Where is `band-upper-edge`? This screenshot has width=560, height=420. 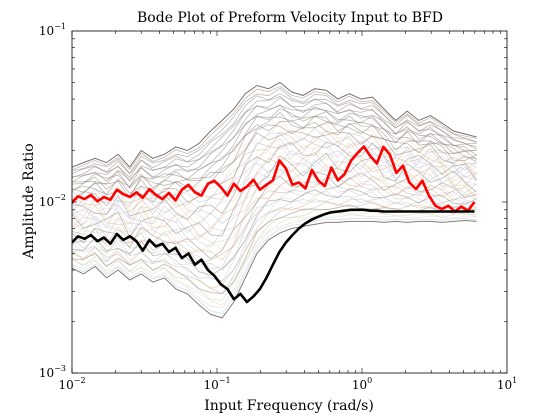 band-upper-edge is located at coordinates (274, 124).